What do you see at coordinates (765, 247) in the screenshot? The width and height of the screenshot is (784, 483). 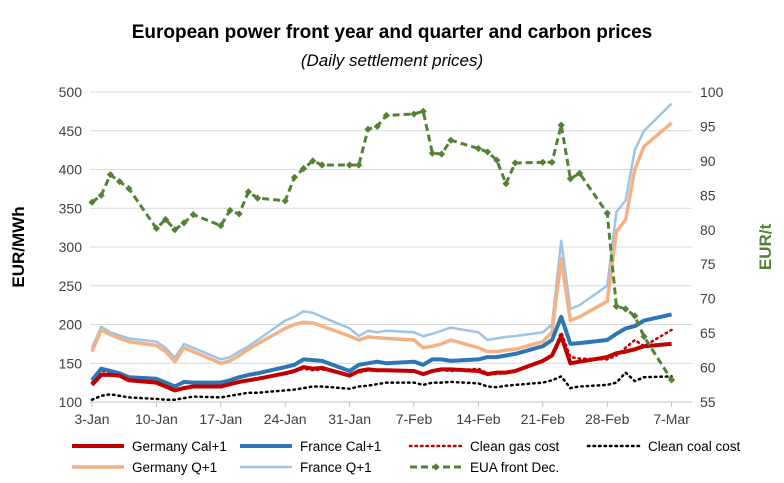 I see `y2-axis-title: EUR/t` at bounding box center [765, 247].